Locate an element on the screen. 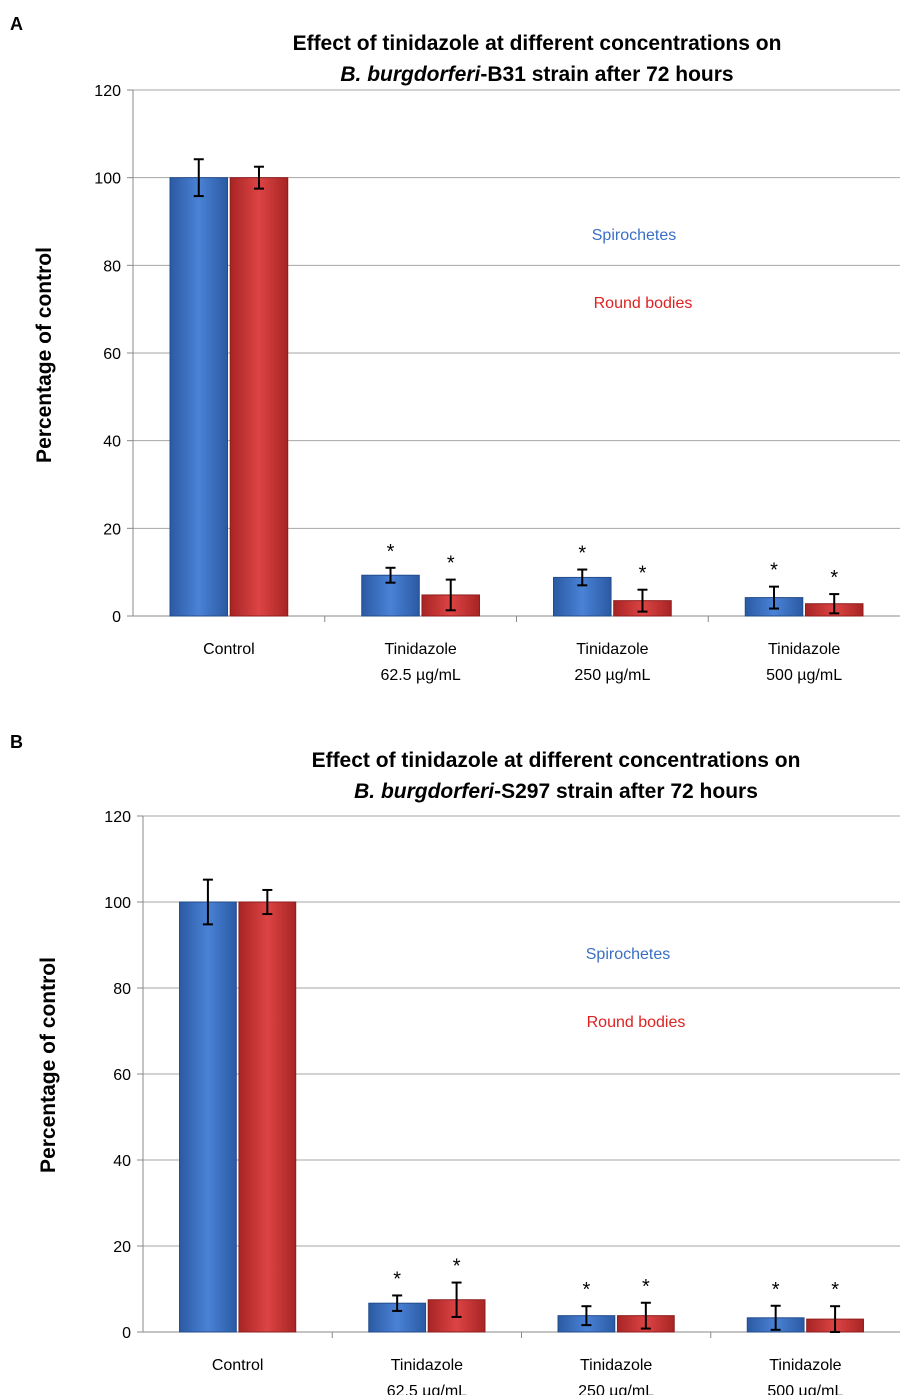  panel-label: A is located at coordinates (16, 24).